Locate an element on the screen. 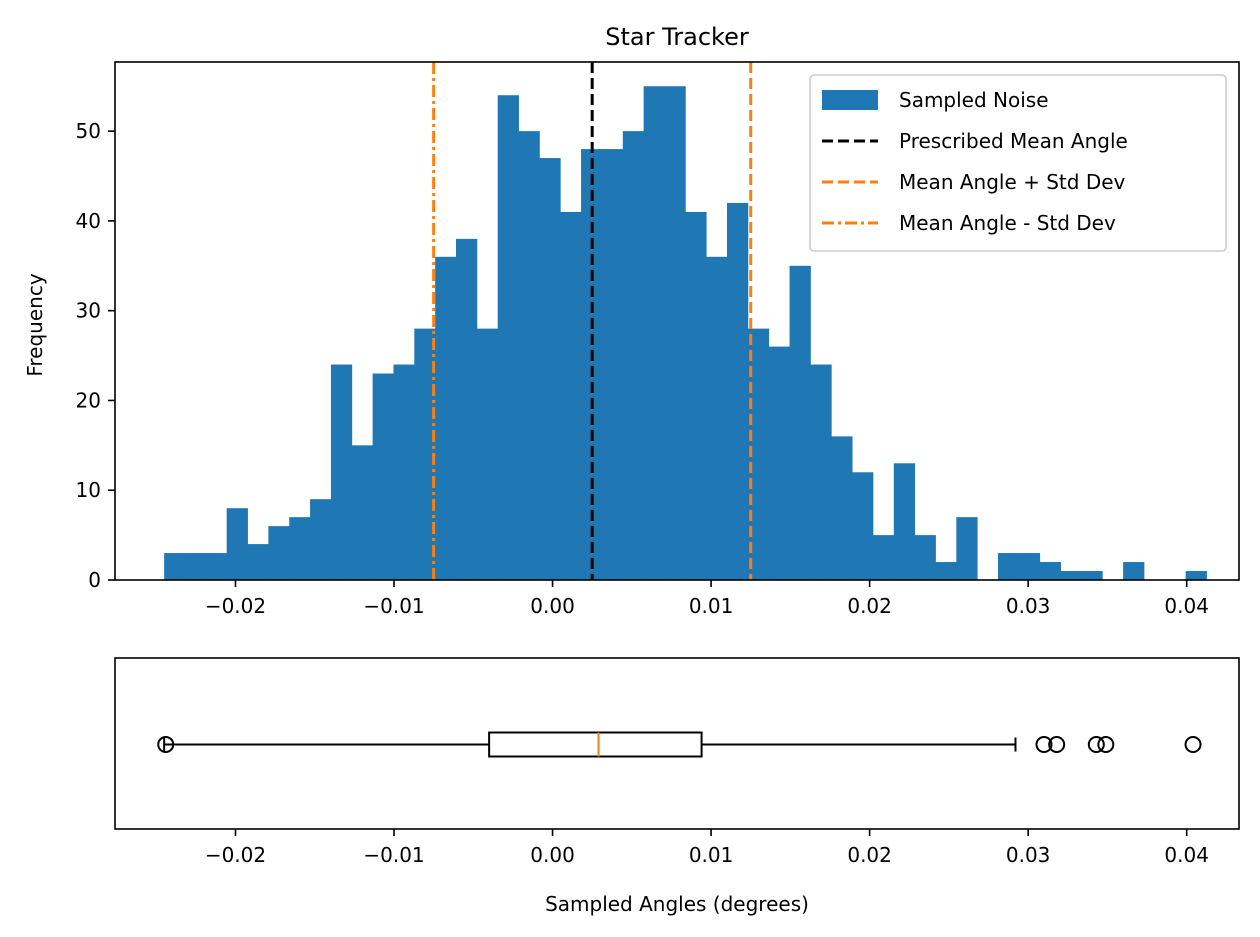 The image size is (1260, 937). legend-label: Mean Angle - Std Dev is located at coordinates (1007, 223).